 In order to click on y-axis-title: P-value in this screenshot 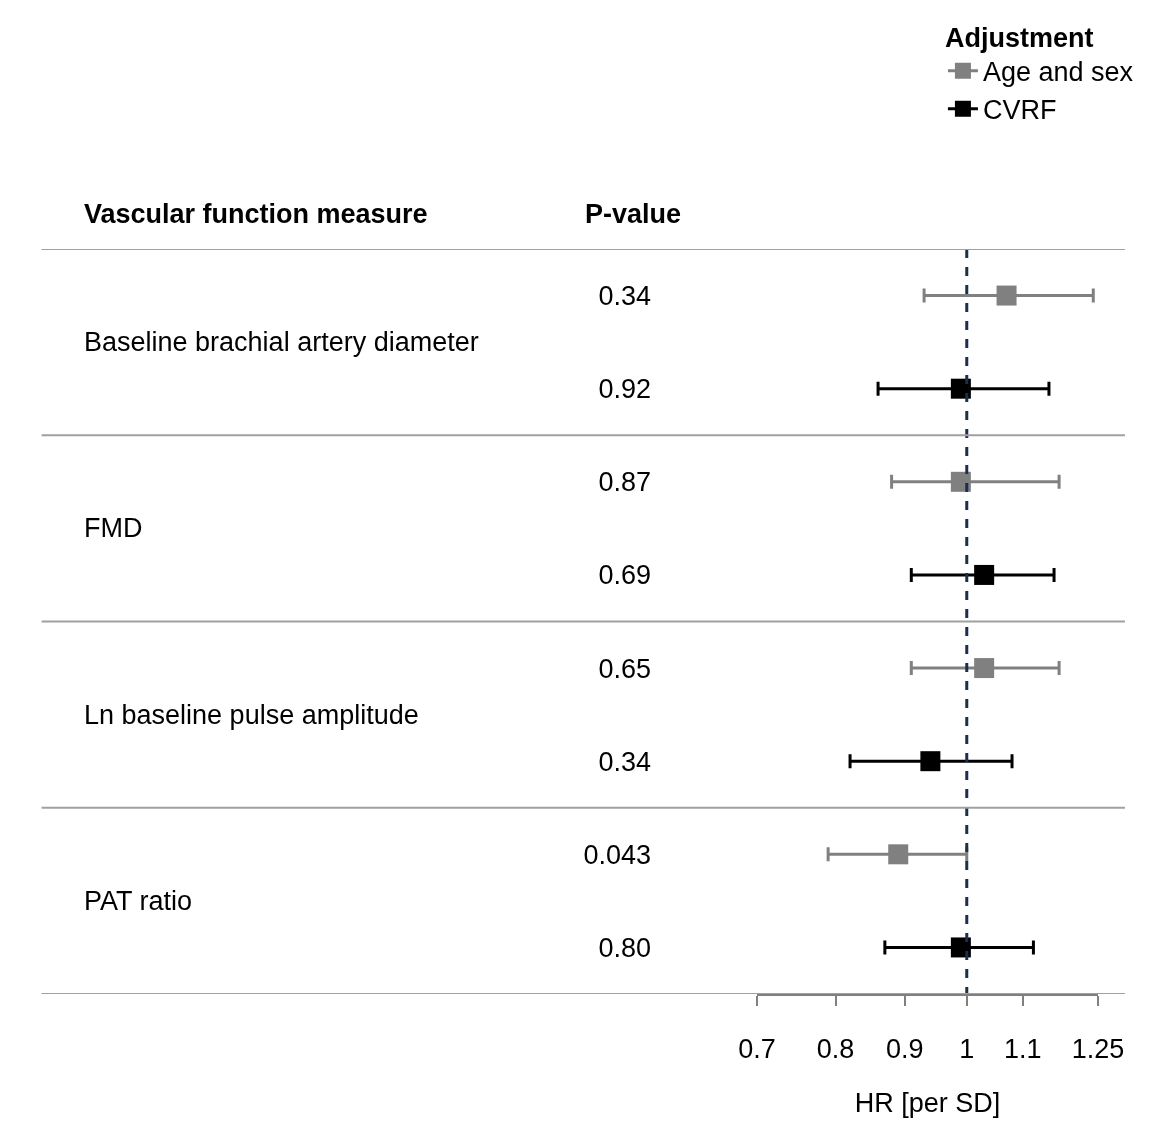, I will do `click(633, 214)`.